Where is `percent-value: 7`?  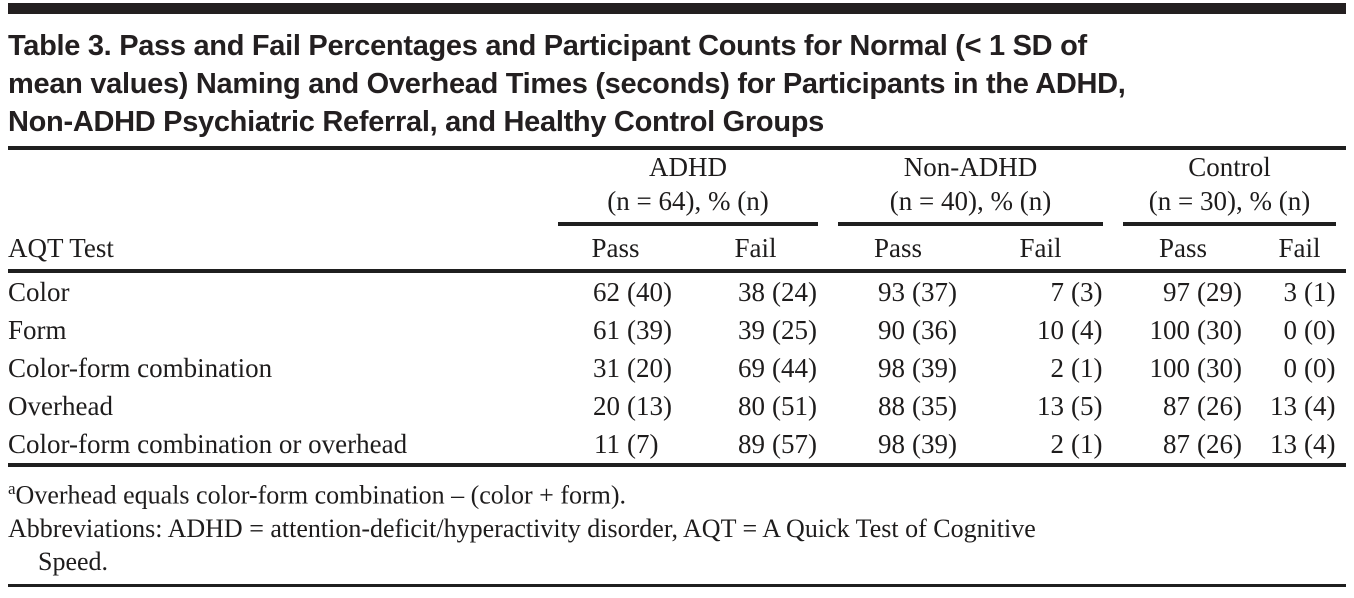
percent-value: 7 is located at coordinates (1057, 291).